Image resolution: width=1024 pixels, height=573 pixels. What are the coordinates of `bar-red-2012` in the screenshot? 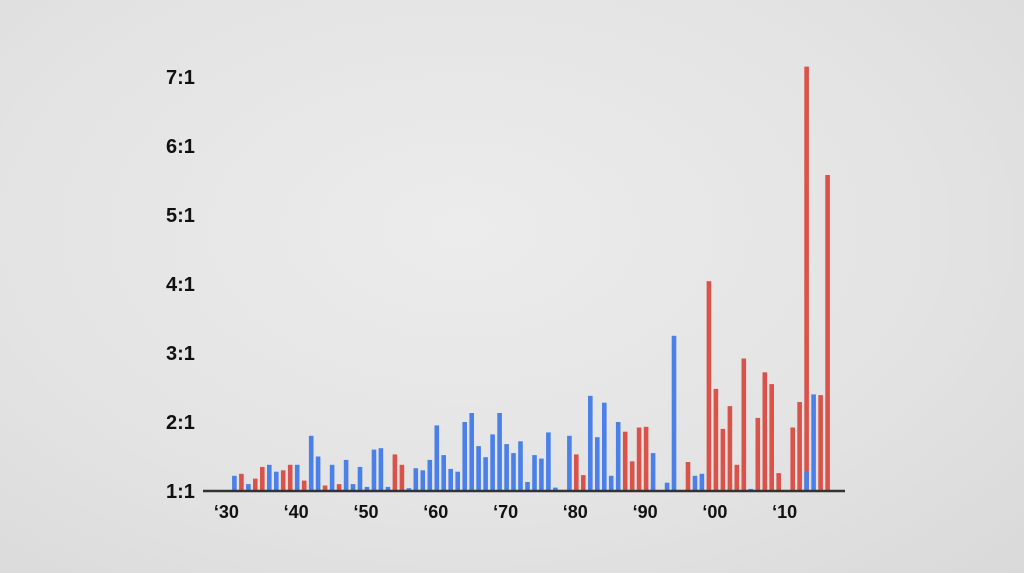 It's located at (799, 446).